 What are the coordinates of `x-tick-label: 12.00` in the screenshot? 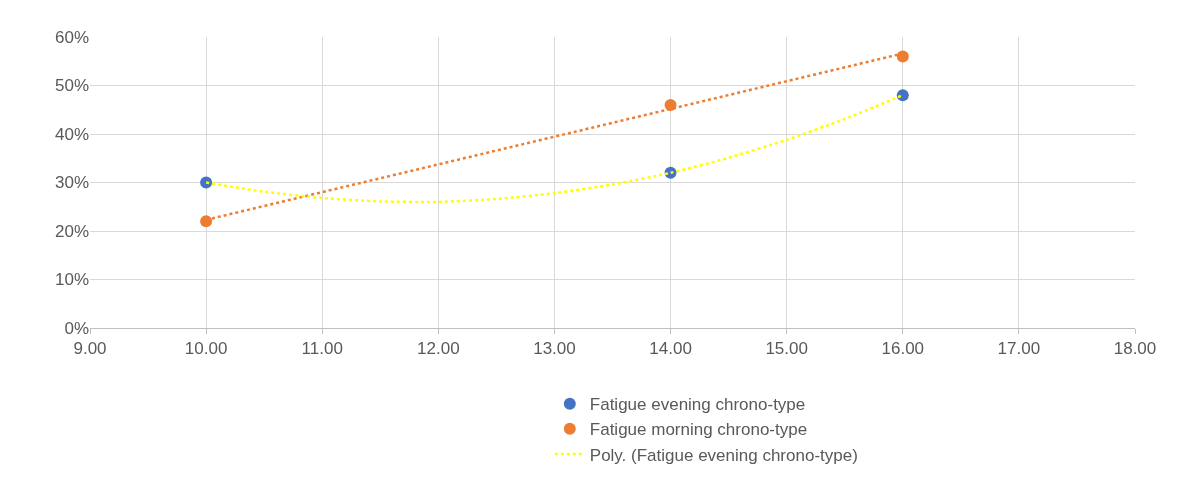 It's located at (438, 349).